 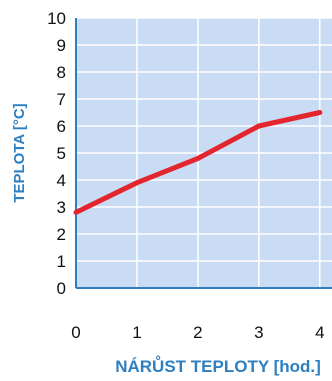 What do you see at coordinates (61, 126) in the screenshot?
I see `y-tick-label: 6` at bounding box center [61, 126].